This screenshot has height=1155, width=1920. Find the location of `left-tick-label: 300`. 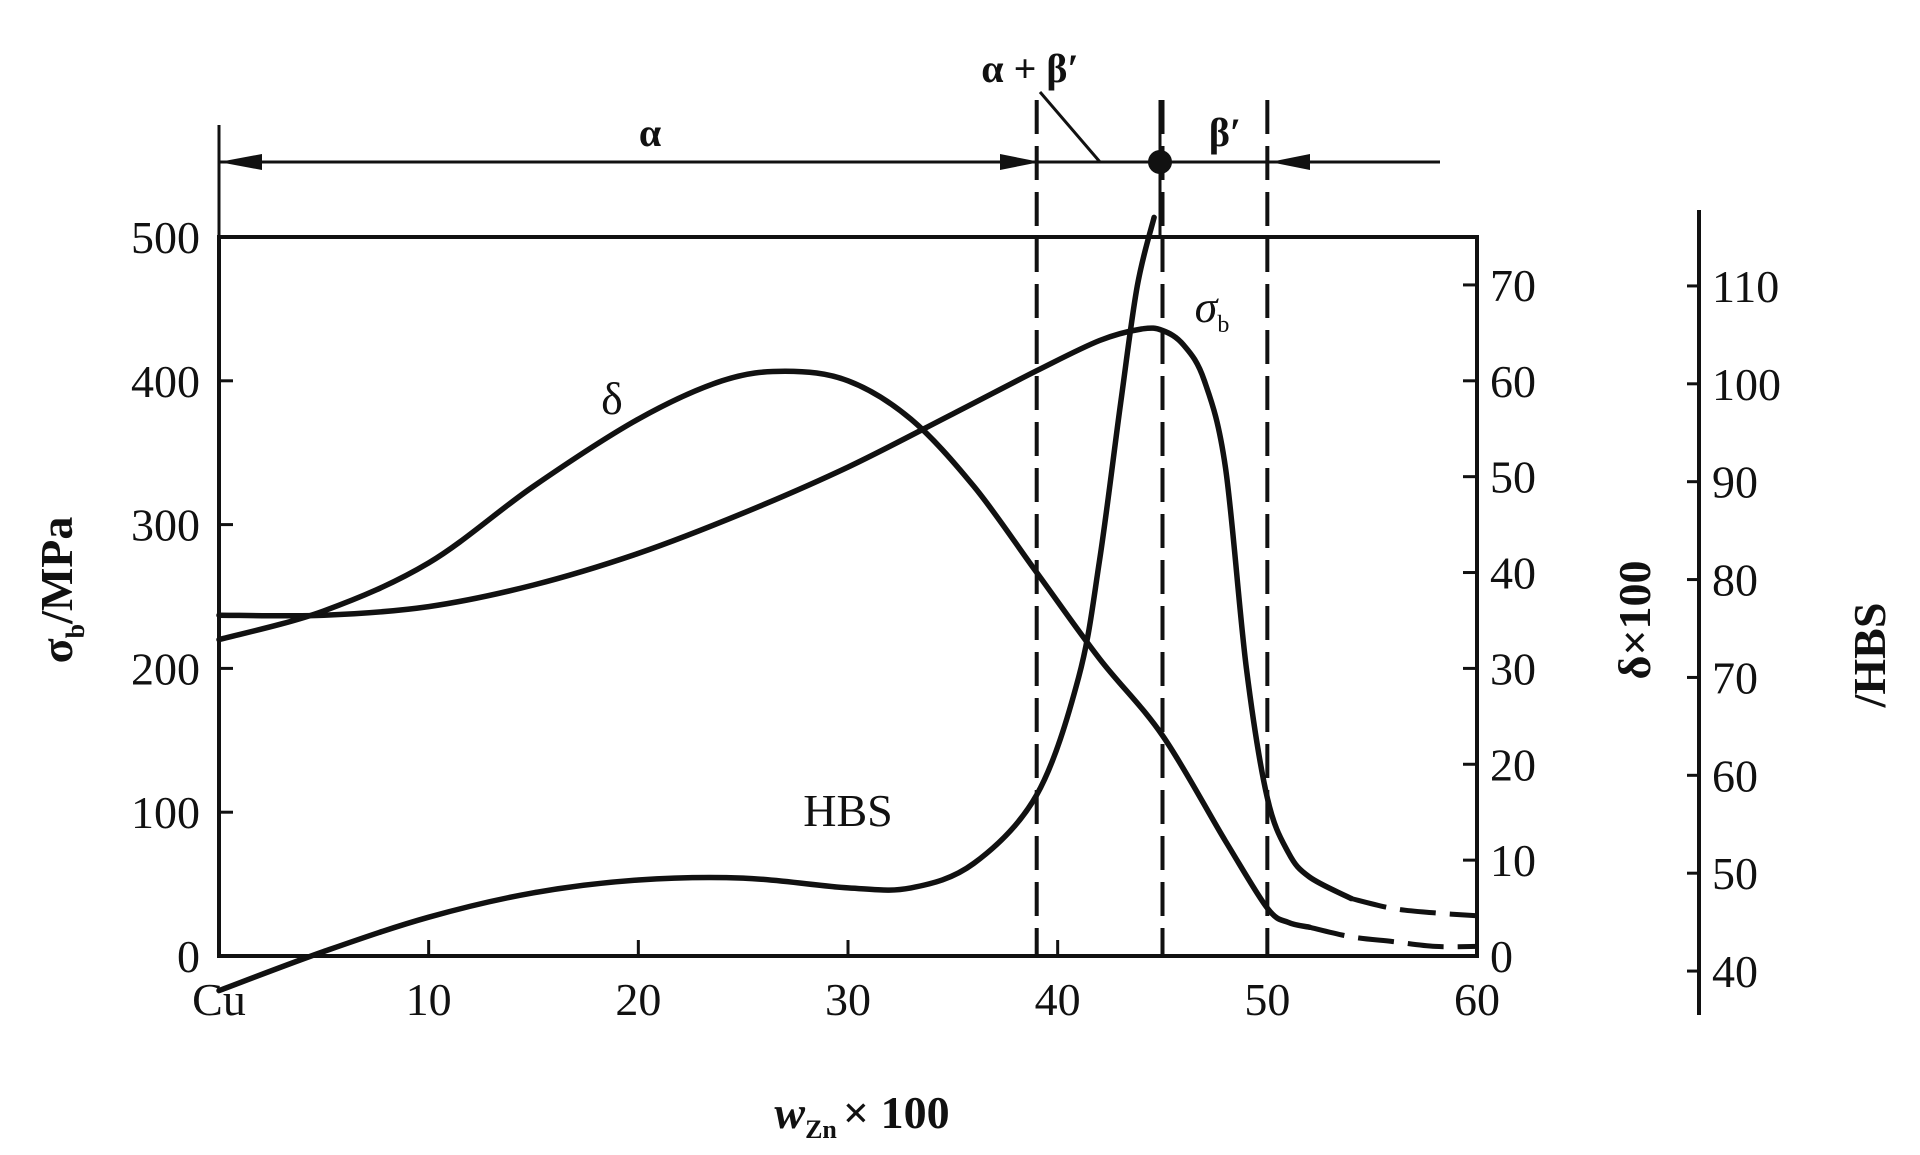

left-tick-label: 300 is located at coordinates (165, 525).